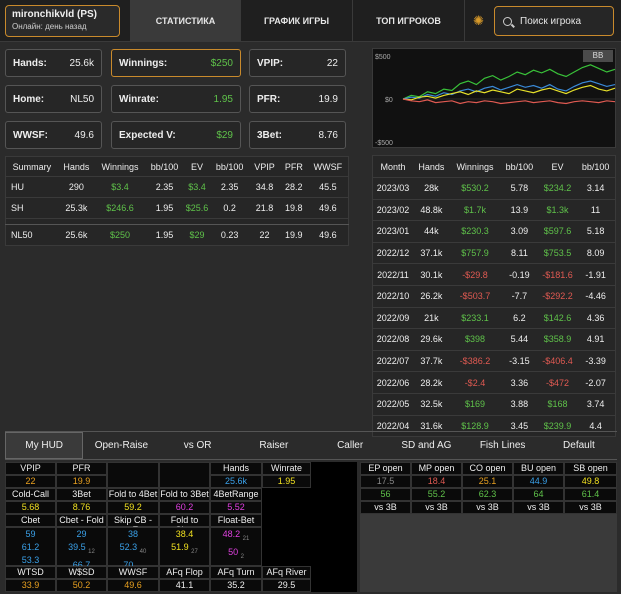 Image resolution: width=621 pixels, height=594 pixels. I want to click on table-cell: 48.8k, so click(431, 209).